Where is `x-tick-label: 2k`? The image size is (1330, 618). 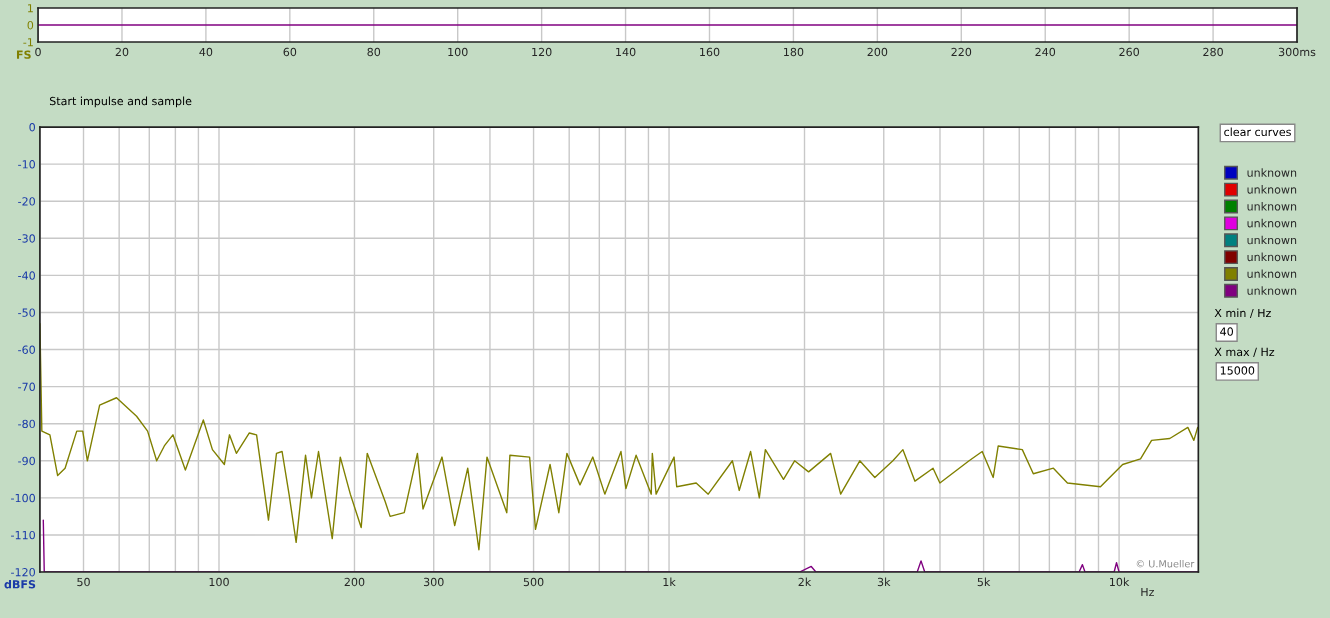 x-tick-label: 2k is located at coordinates (805, 582).